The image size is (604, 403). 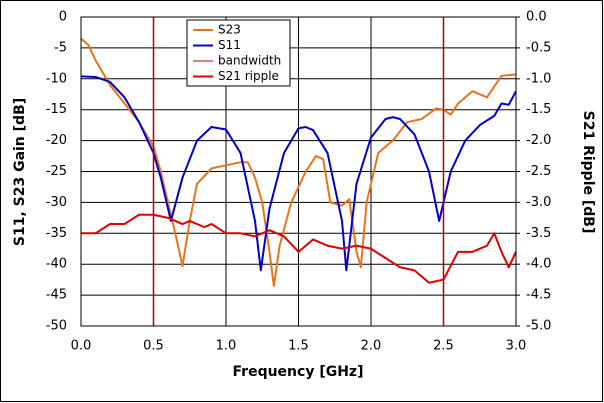 I want to click on x-tick-label: 1.5, so click(x=298, y=346).